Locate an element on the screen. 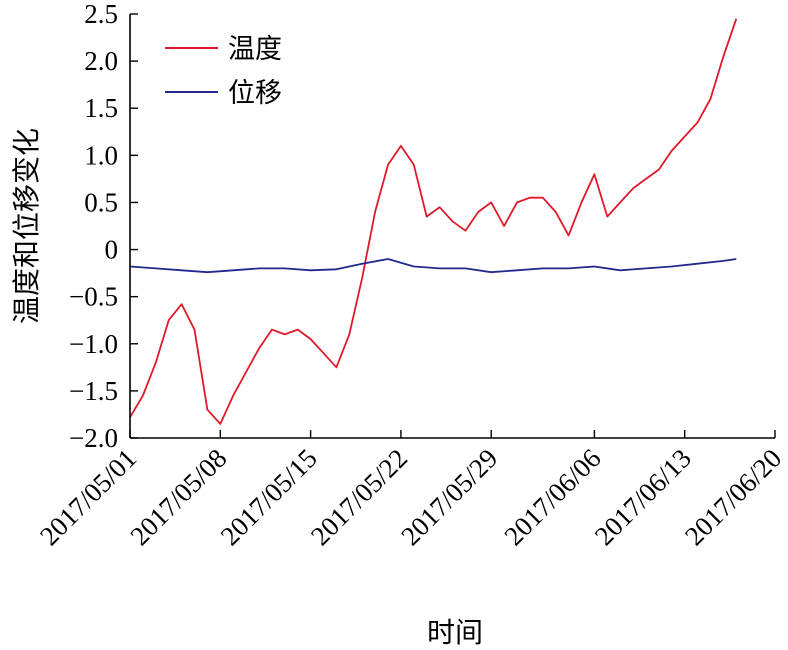 This screenshot has height=650, width=788. y-tick-label: −2.0 is located at coordinates (93, 438).